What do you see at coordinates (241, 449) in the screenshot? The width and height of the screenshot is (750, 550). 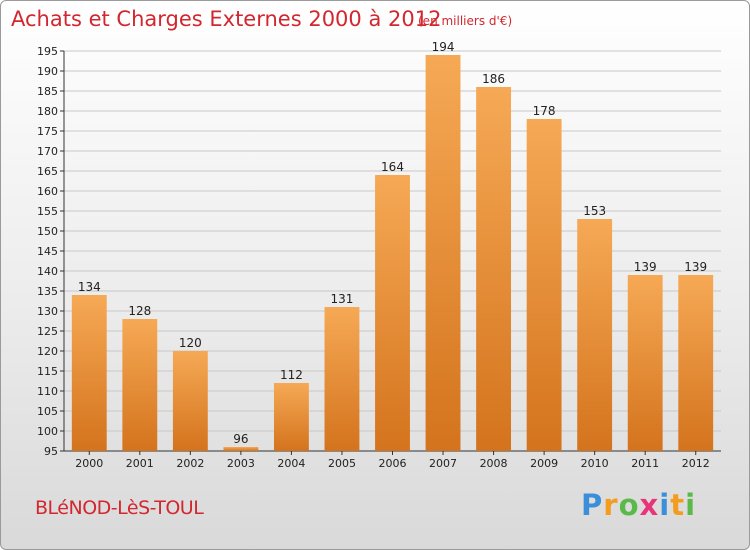 I see `bar-2003` at bounding box center [241, 449].